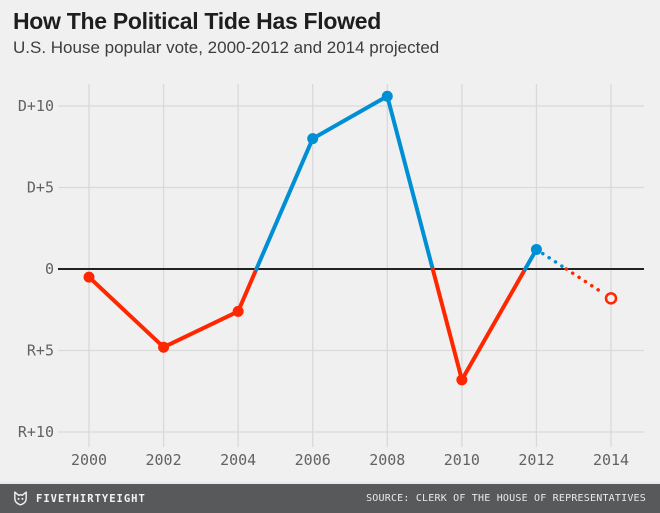 The height and width of the screenshot is (513, 660). What do you see at coordinates (49, 269) in the screenshot?
I see `y-tick-label: 0` at bounding box center [49, 269].